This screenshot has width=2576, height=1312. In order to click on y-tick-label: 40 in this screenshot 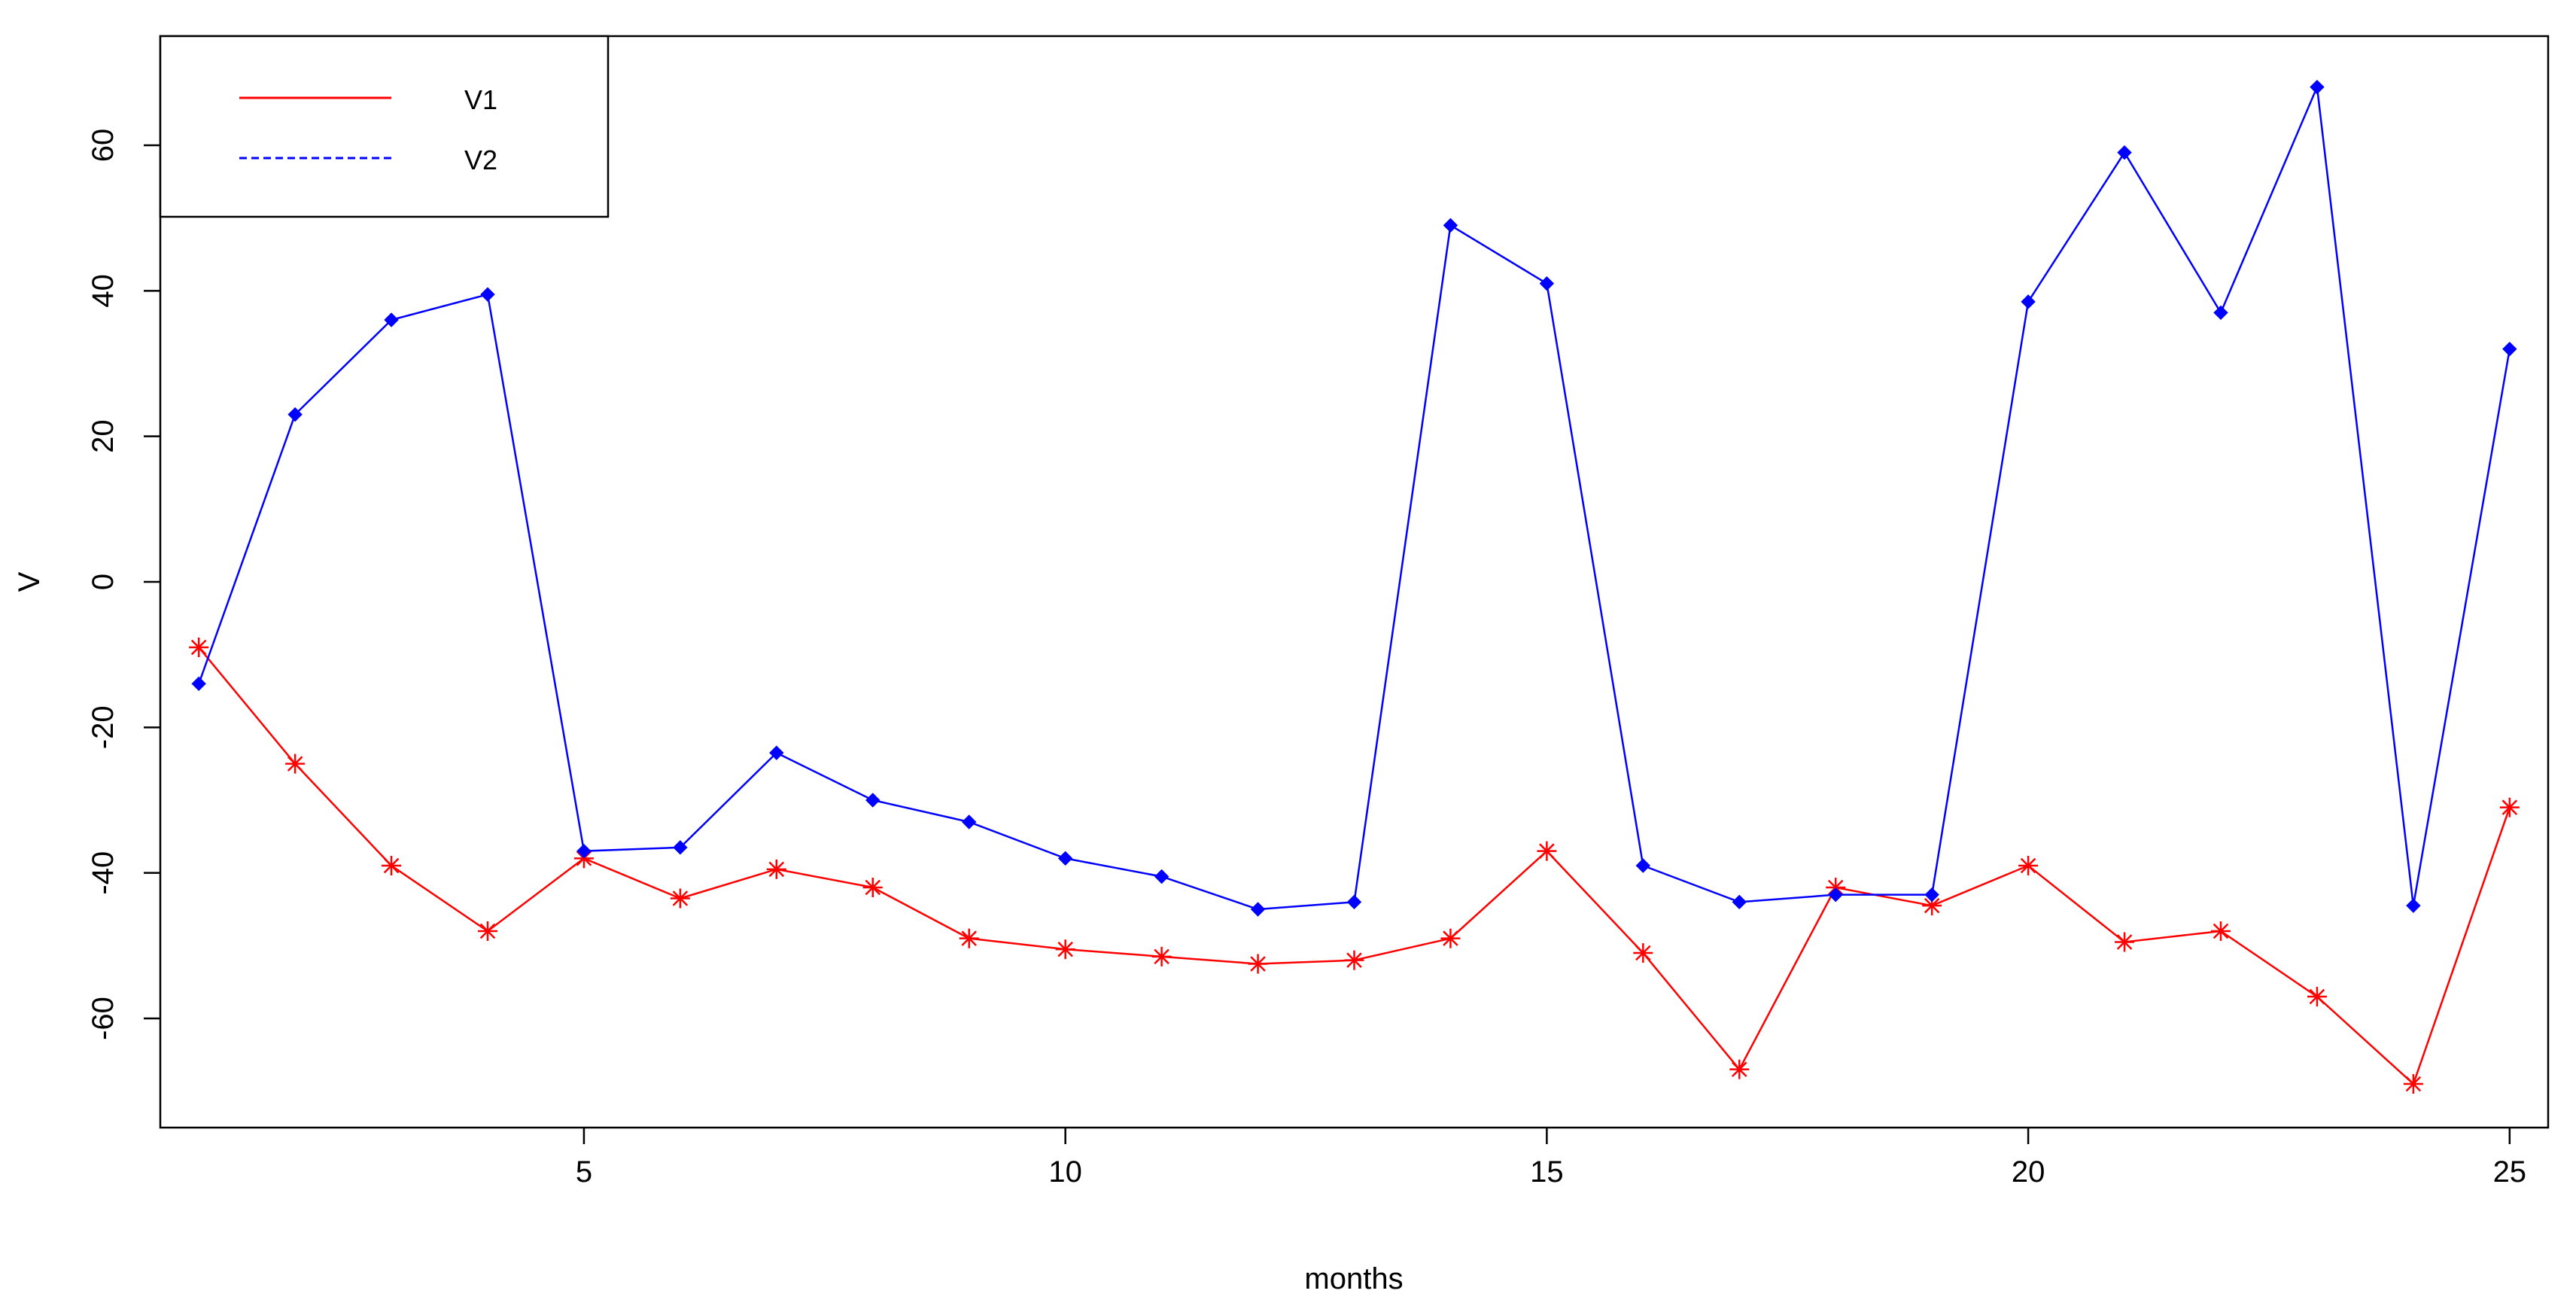, I will do `click(103, 291)`.